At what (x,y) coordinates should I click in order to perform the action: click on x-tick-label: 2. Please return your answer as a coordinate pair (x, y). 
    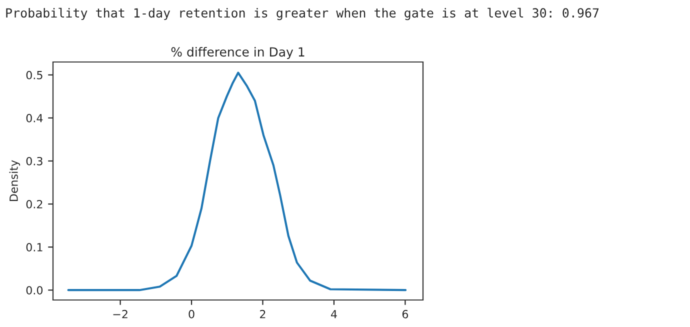
    Looking at the image, I should click on (263, 314).